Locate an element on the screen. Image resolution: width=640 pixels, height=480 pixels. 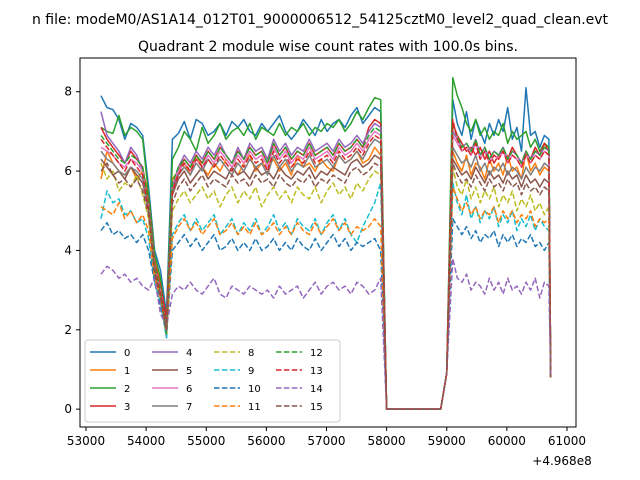
legend-label-1: 1 is located at coordinates (127, 371).